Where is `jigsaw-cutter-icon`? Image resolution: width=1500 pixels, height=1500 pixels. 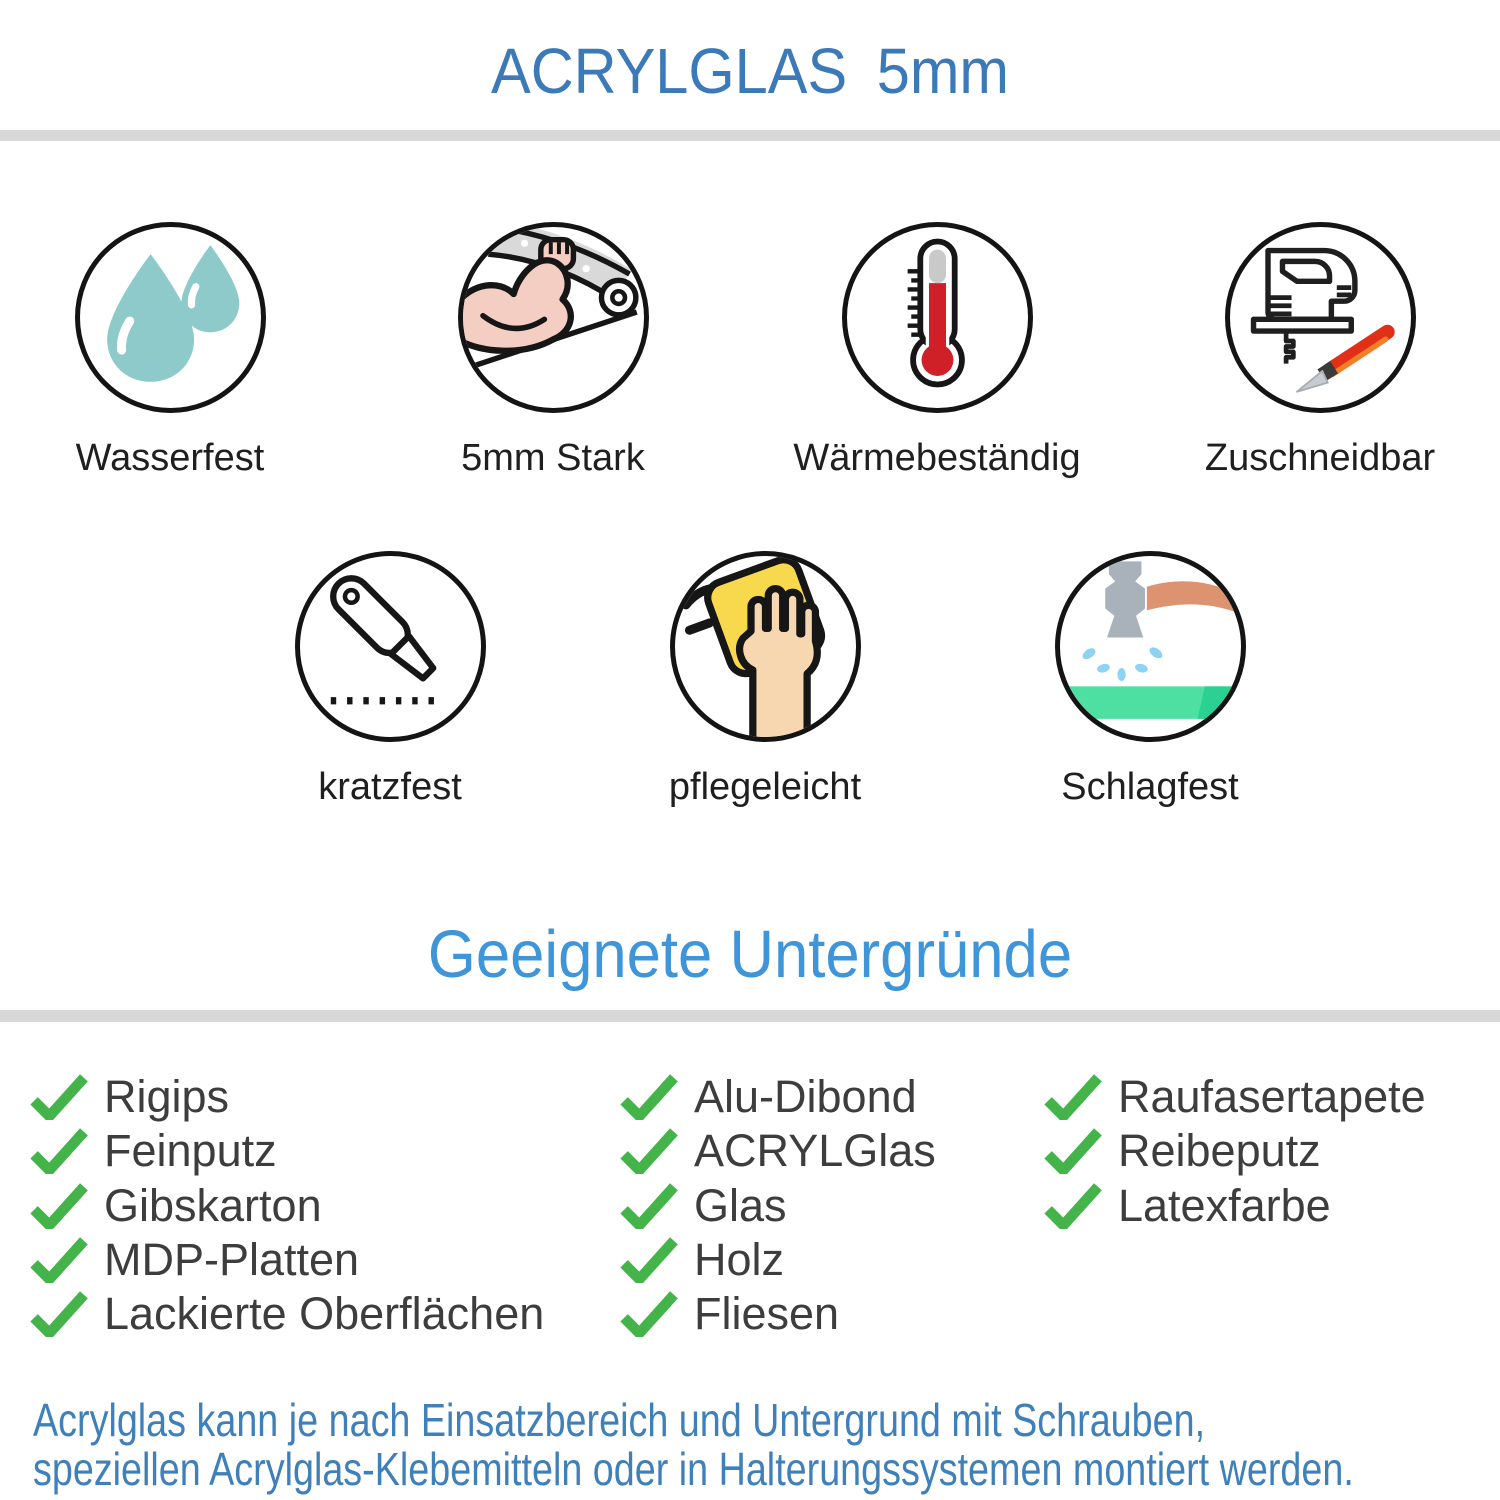
jigsaw-cutter-icon is located at coordinates (1320, 317).